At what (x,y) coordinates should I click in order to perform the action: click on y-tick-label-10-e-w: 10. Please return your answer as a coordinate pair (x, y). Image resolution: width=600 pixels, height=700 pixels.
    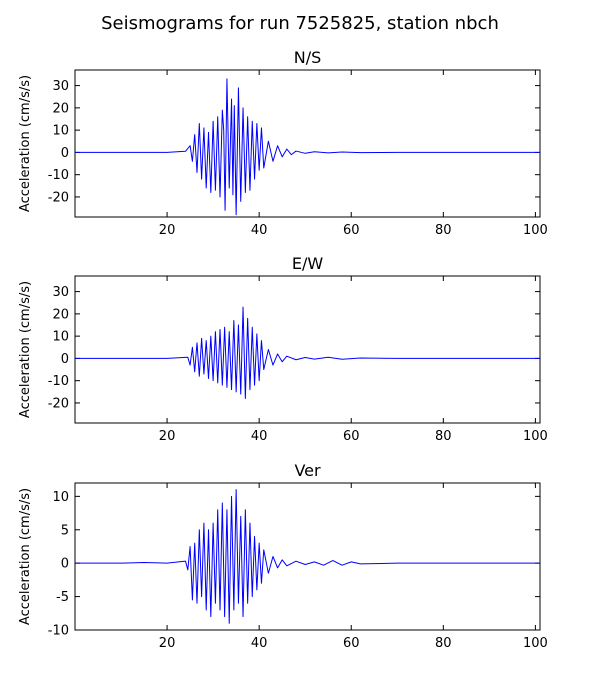
    Looking at the image, I should click on (60, 337).